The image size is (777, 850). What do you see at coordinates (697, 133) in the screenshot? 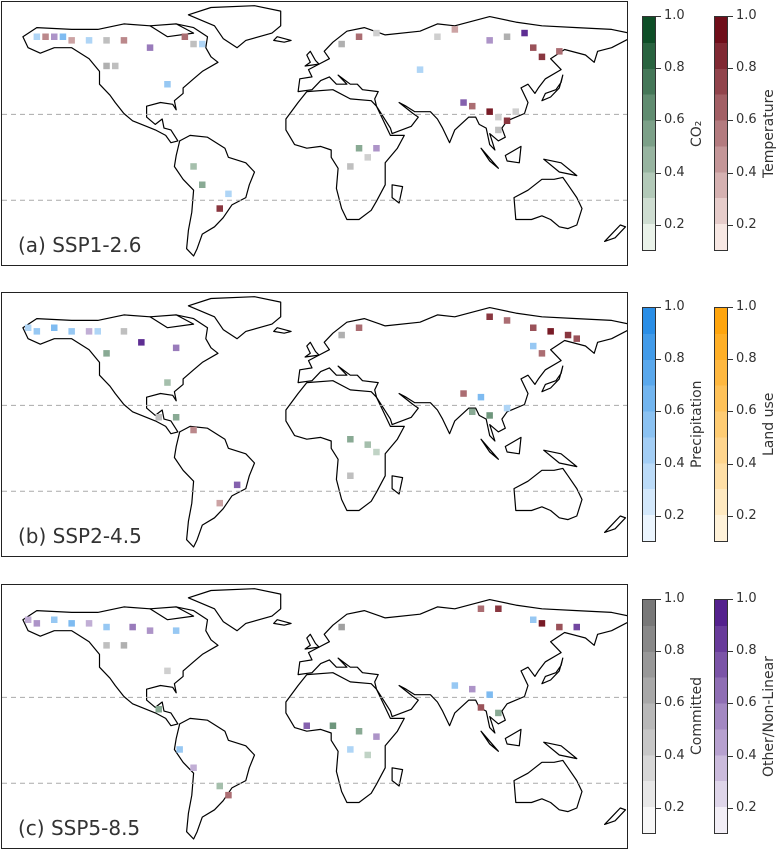
I see `colorbar-title: CO₂` at bounding box center [697, 133].